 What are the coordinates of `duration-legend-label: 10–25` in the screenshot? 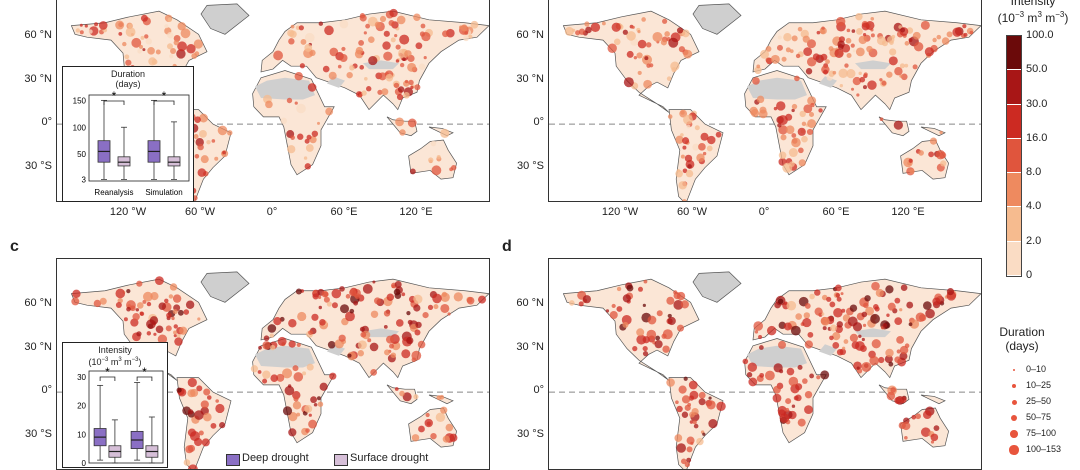 It's located at (1039, 385).